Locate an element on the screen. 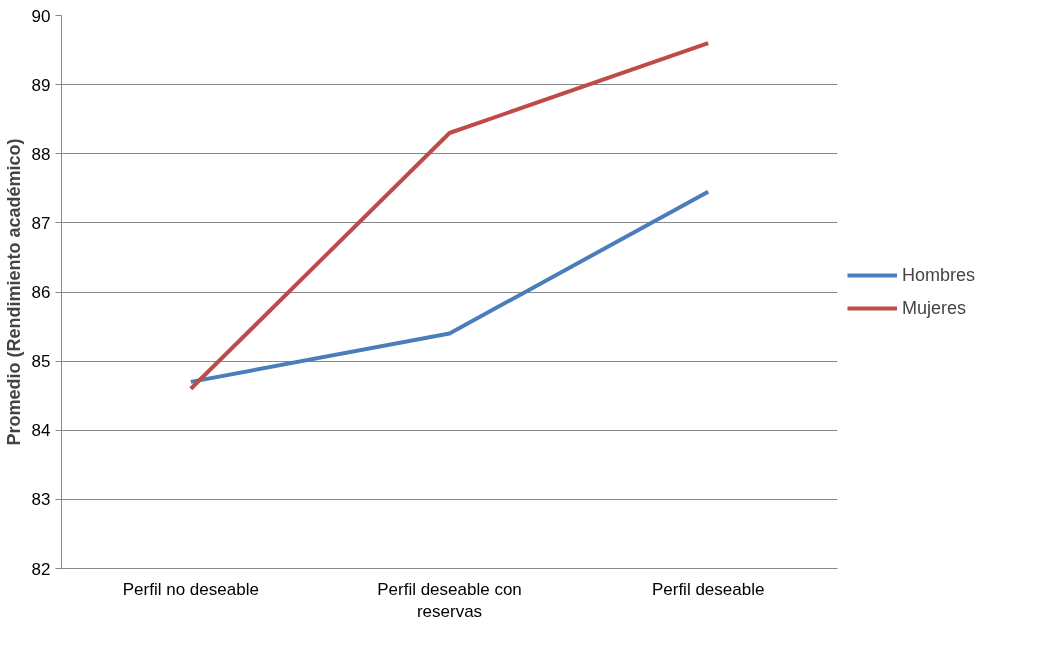 Image resolution: width=1052 pixels, height=646 pixels. y-tick-label: 86 is located at coordinates (41, 292).